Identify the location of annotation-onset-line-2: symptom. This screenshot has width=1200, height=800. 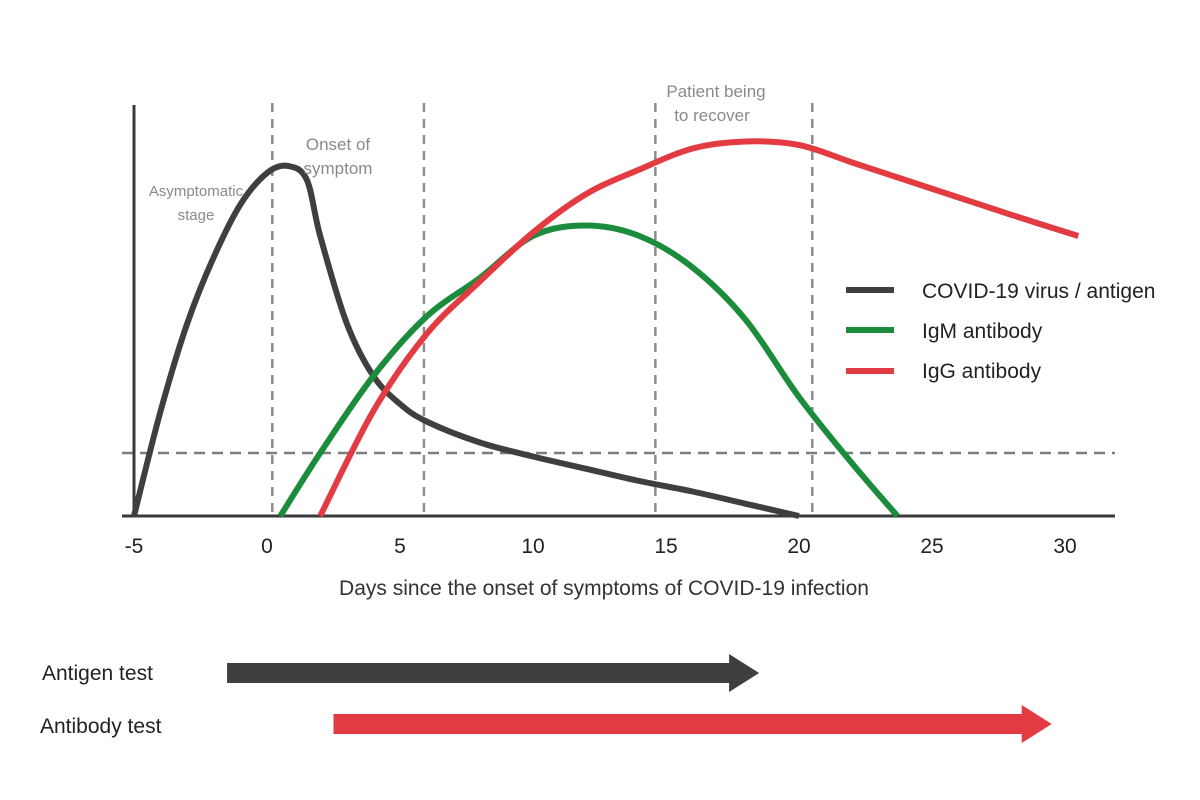
(338, 168).